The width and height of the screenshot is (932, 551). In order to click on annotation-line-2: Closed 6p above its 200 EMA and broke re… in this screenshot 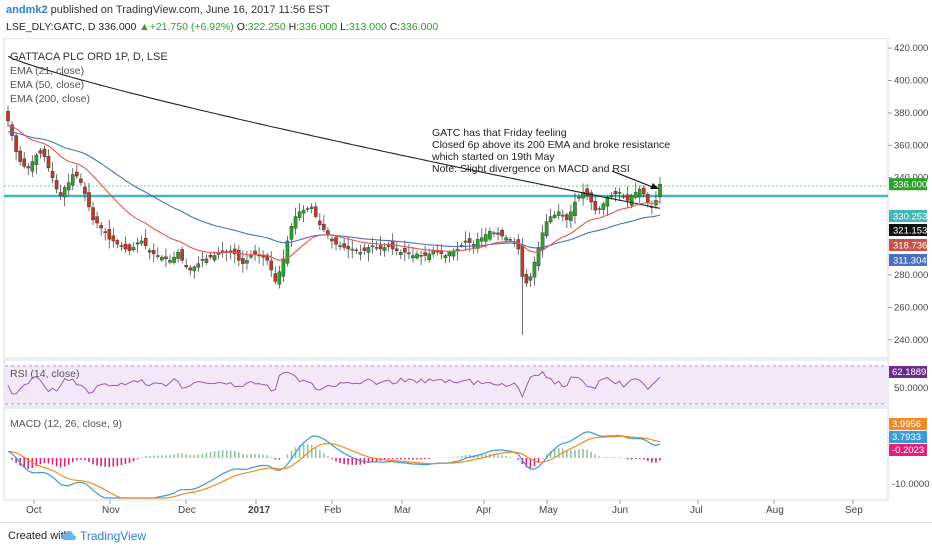, I will do `click(551, 145)`.